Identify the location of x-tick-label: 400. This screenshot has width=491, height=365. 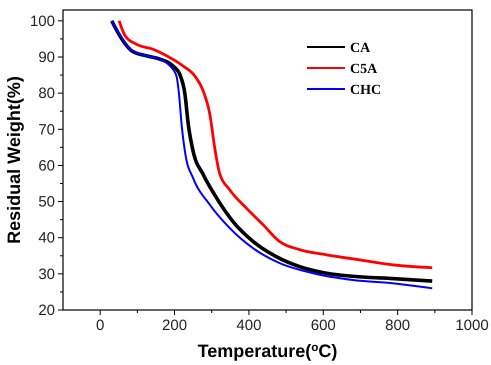
(249, 325).